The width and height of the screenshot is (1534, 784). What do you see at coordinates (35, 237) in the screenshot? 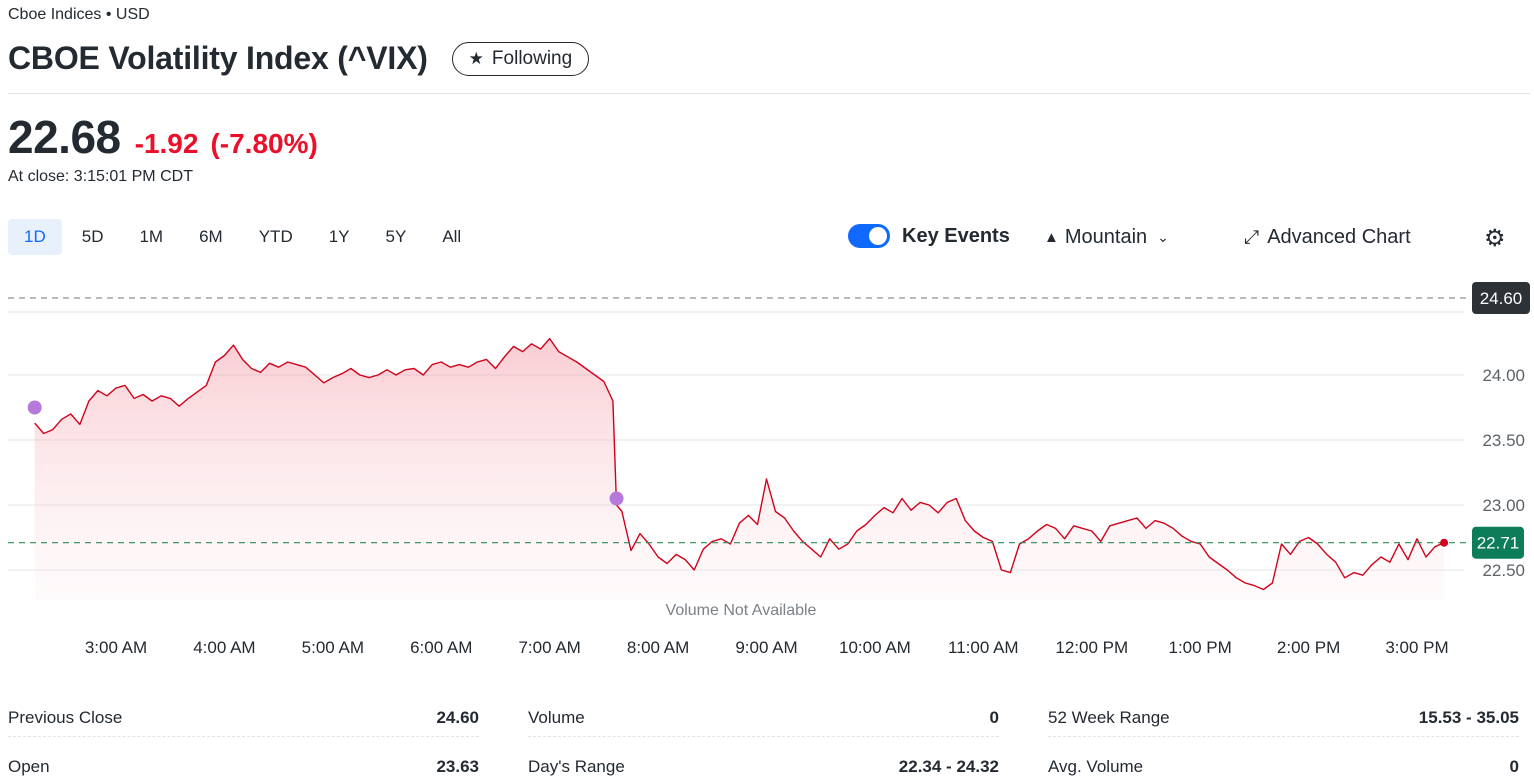
I see `tab-range-1d: 1D` at bounding box center [35, 237].